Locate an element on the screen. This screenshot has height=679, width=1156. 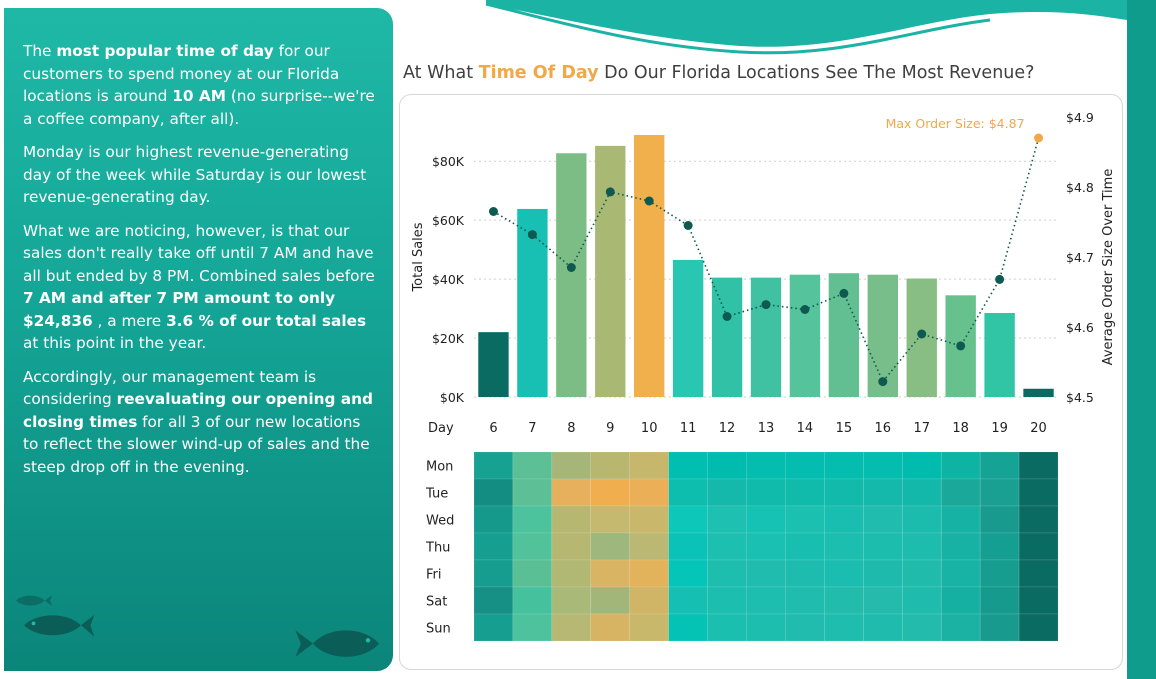
x-tick-label: 9 is located at coordinates (610, 428).